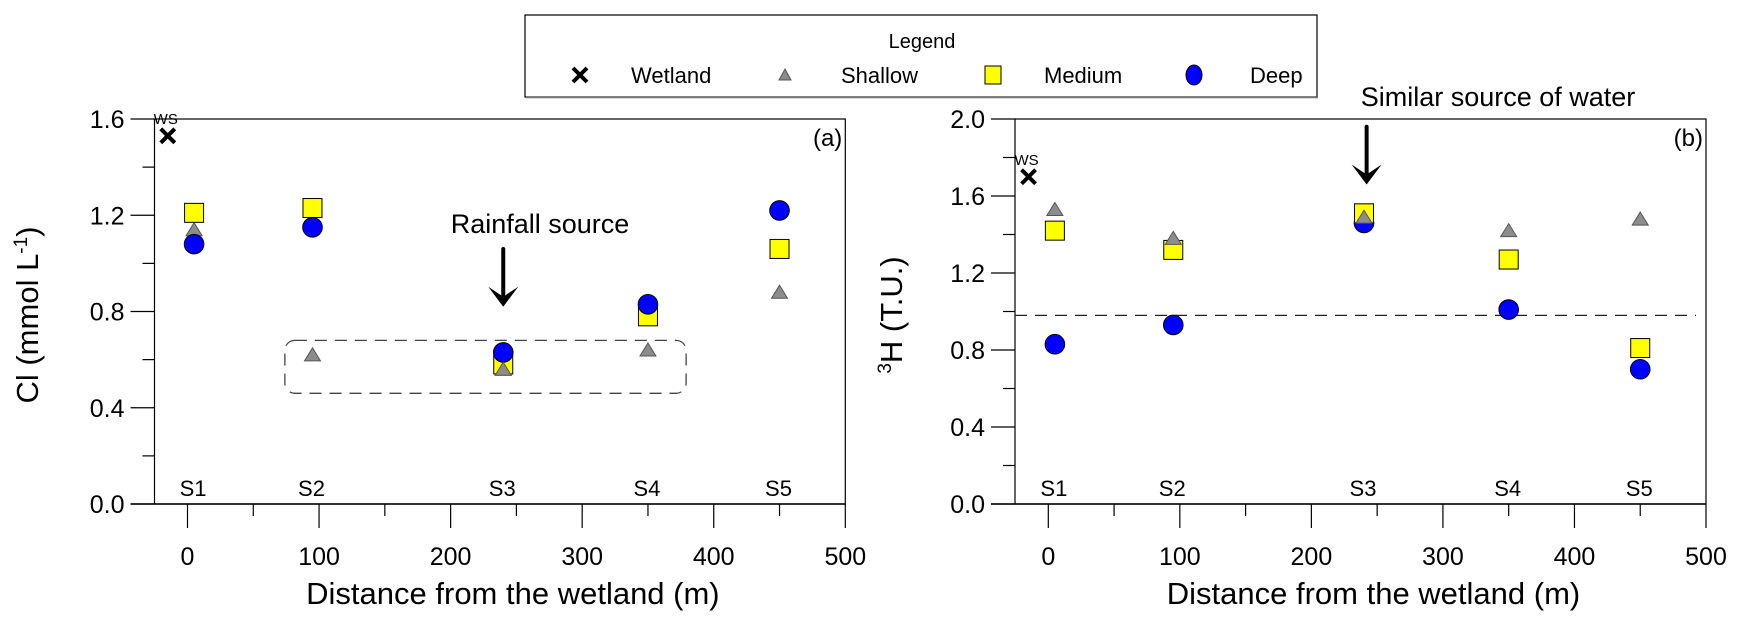 This screenshot has height=639, width=1747. Describe the element at coordinates (785, 74) in the screenshot. I see `legend-marker-shallow` at that location.